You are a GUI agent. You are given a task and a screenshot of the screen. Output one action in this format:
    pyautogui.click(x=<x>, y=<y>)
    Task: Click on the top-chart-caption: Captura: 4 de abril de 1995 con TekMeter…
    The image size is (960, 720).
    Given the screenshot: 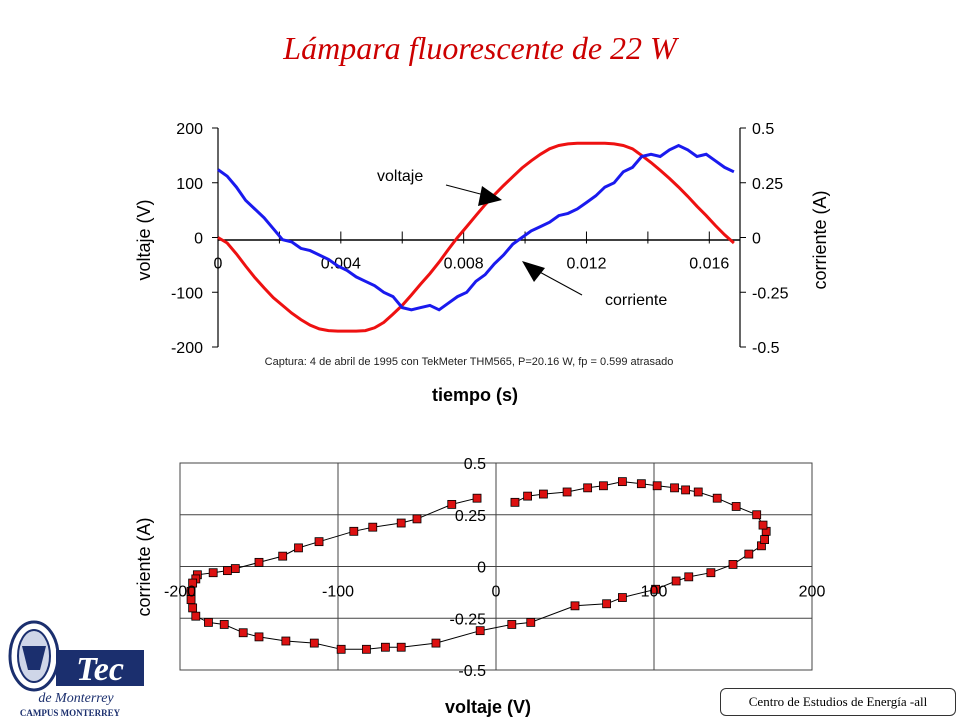 What is the action you would take?
    pyautogui.click(x=469, y=362)
    